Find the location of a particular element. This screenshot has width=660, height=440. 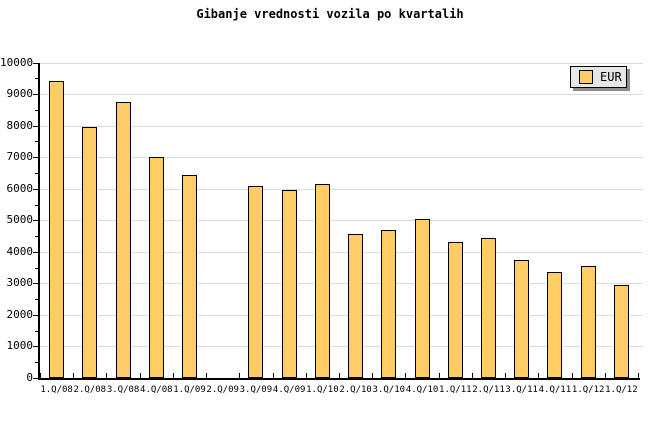

legend-label: EUR is located at coordinates (611, 77).